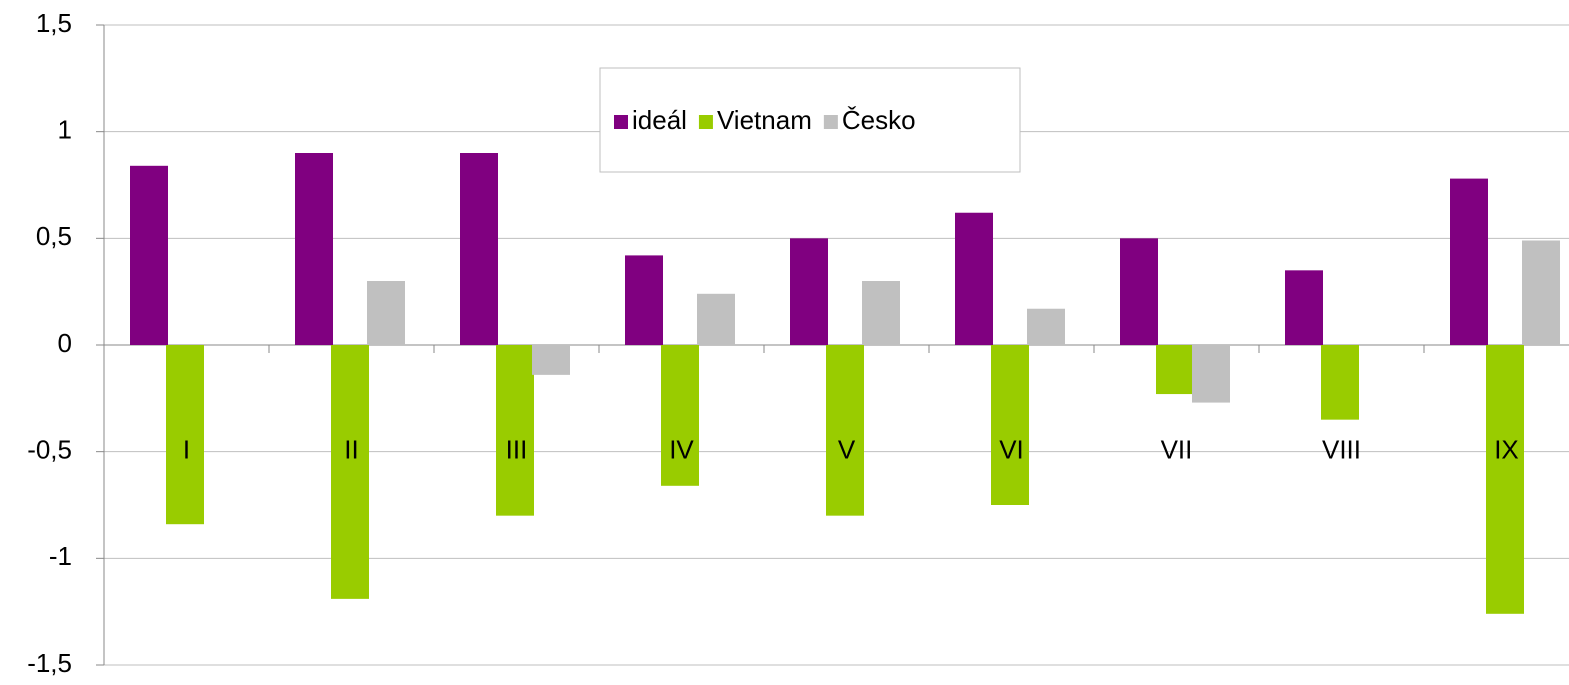 This screenshot has height=685, width=1569. I want to click on y-tick-label: 0, so click(65, 343).